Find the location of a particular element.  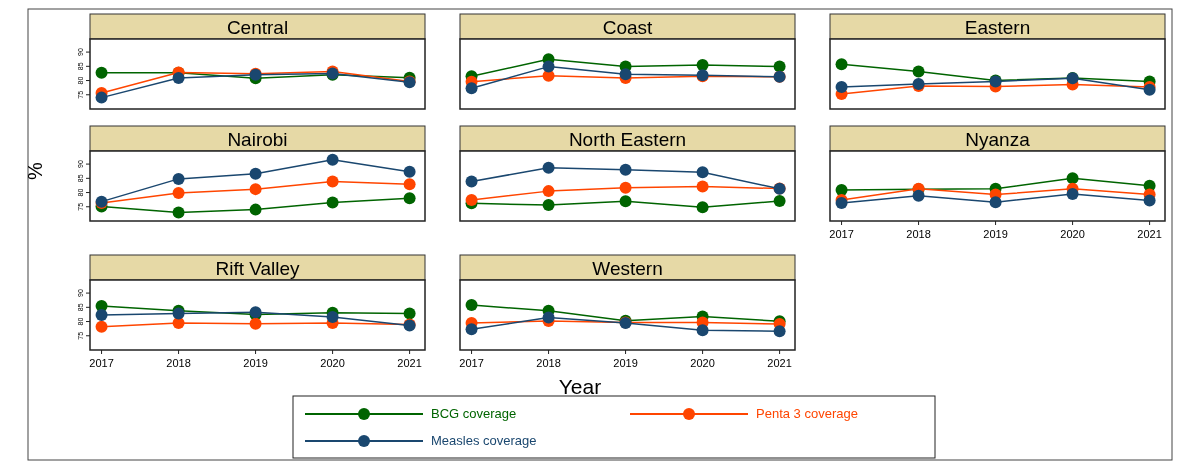

text: BCG coverage is located at coordinates (474, 413).